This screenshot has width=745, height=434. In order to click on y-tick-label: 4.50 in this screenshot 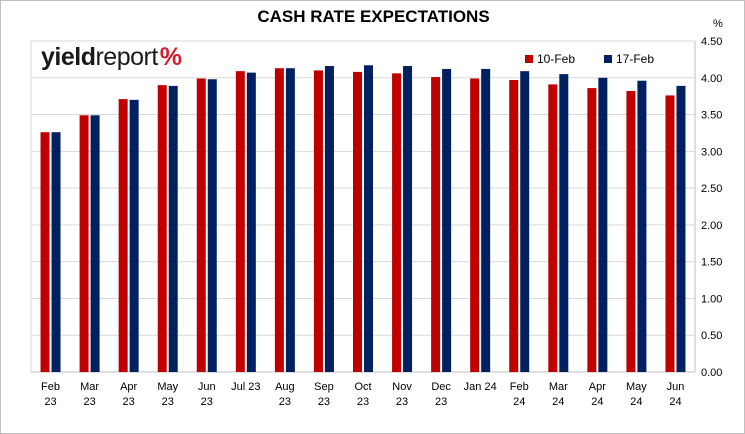, I will do `click(711, 42)`.